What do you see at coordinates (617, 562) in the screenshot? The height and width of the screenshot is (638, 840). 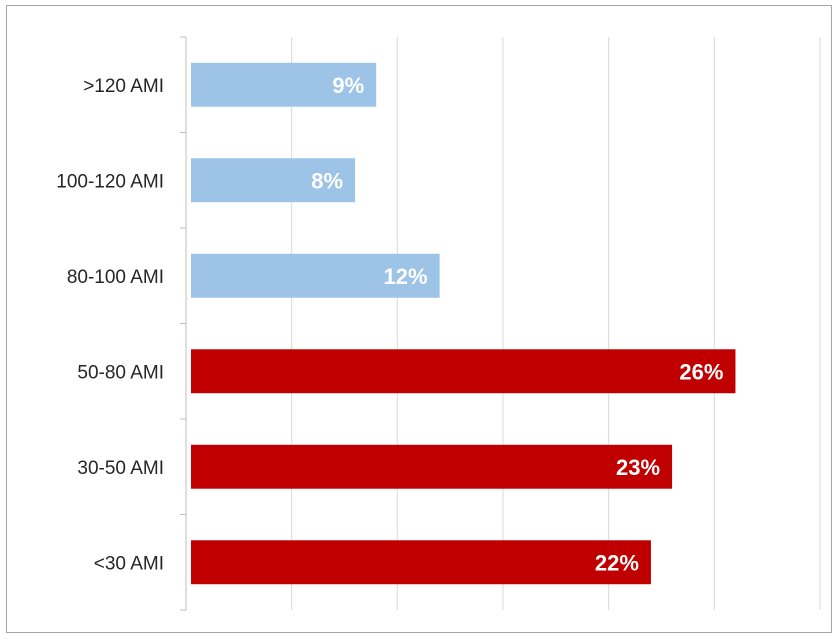 I see `data-label: 22%` at bounding box center [617, 562].